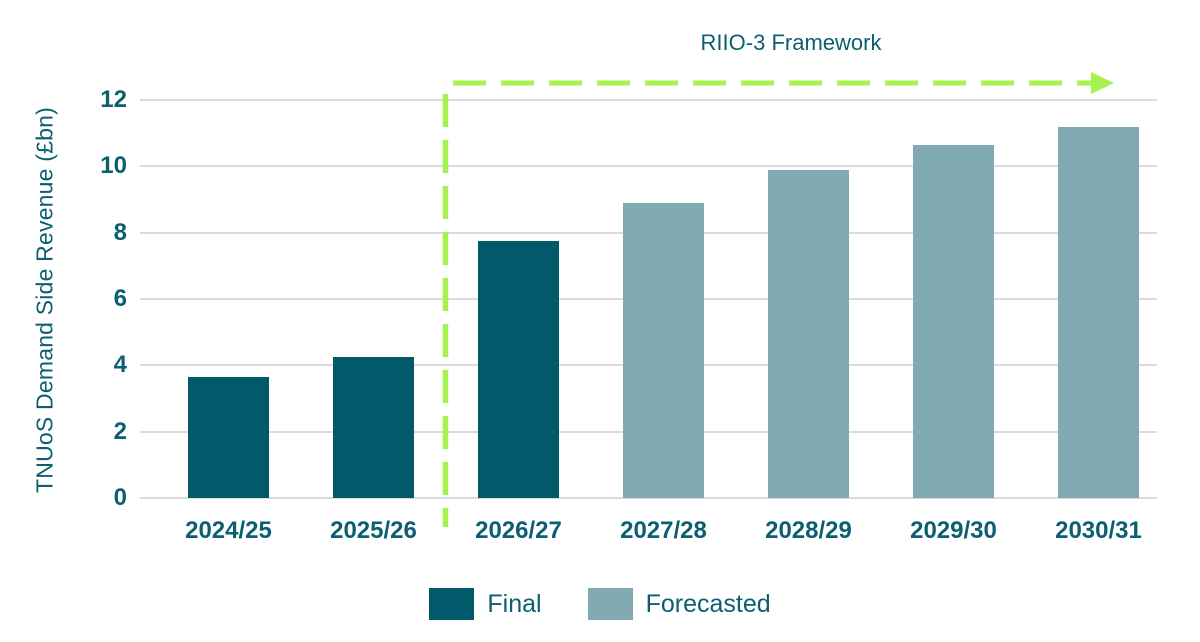 The image size is (1200, 642). What do you see at coordinates (373, 427) in the screenshot?
I see `bar-2025-26-final` at bounding box center [373, 427].